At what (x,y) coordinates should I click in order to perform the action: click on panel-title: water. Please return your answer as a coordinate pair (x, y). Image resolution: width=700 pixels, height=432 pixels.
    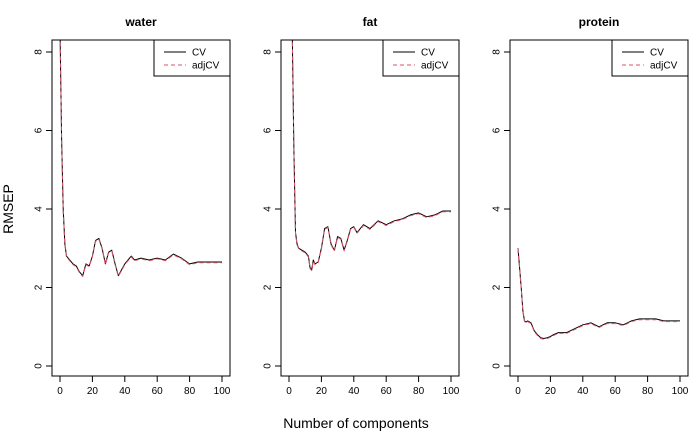
    Looking at the image, I should click on (140, 22).